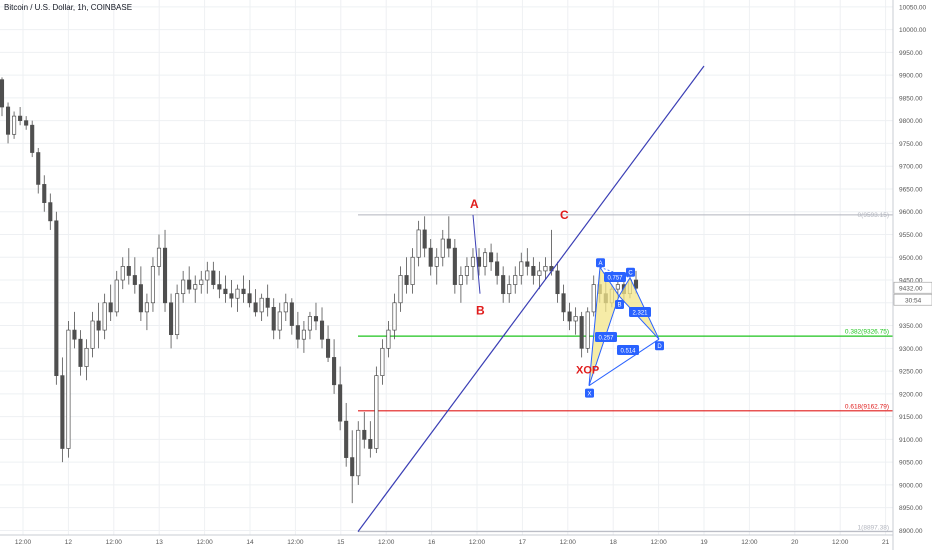 The height and width of the screenshot is (550, 932). What do you see at coordinates (912, 30) in the screenshot?
I see `y-tick-label: 10000.00` at bounding box center [912, 30].